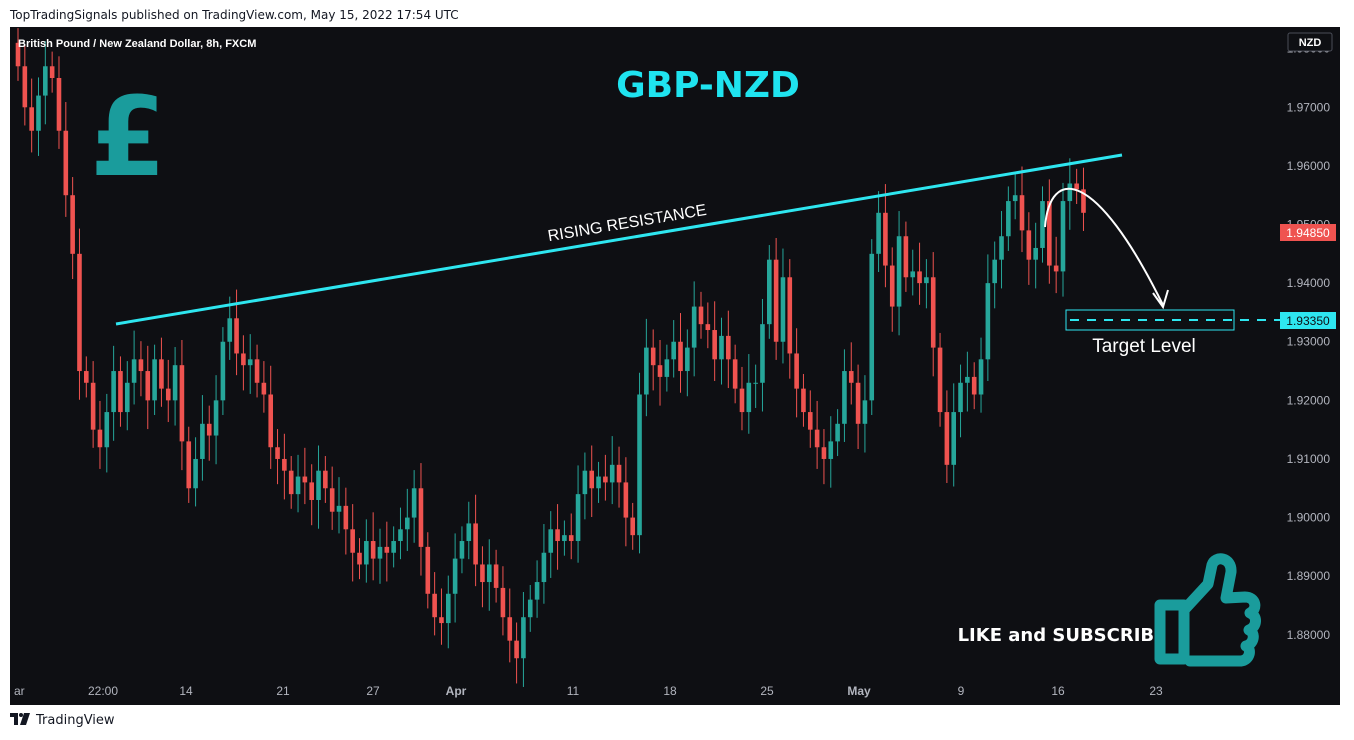  I want to click on y-tick-label: 1.92000, so click(1309, 400).